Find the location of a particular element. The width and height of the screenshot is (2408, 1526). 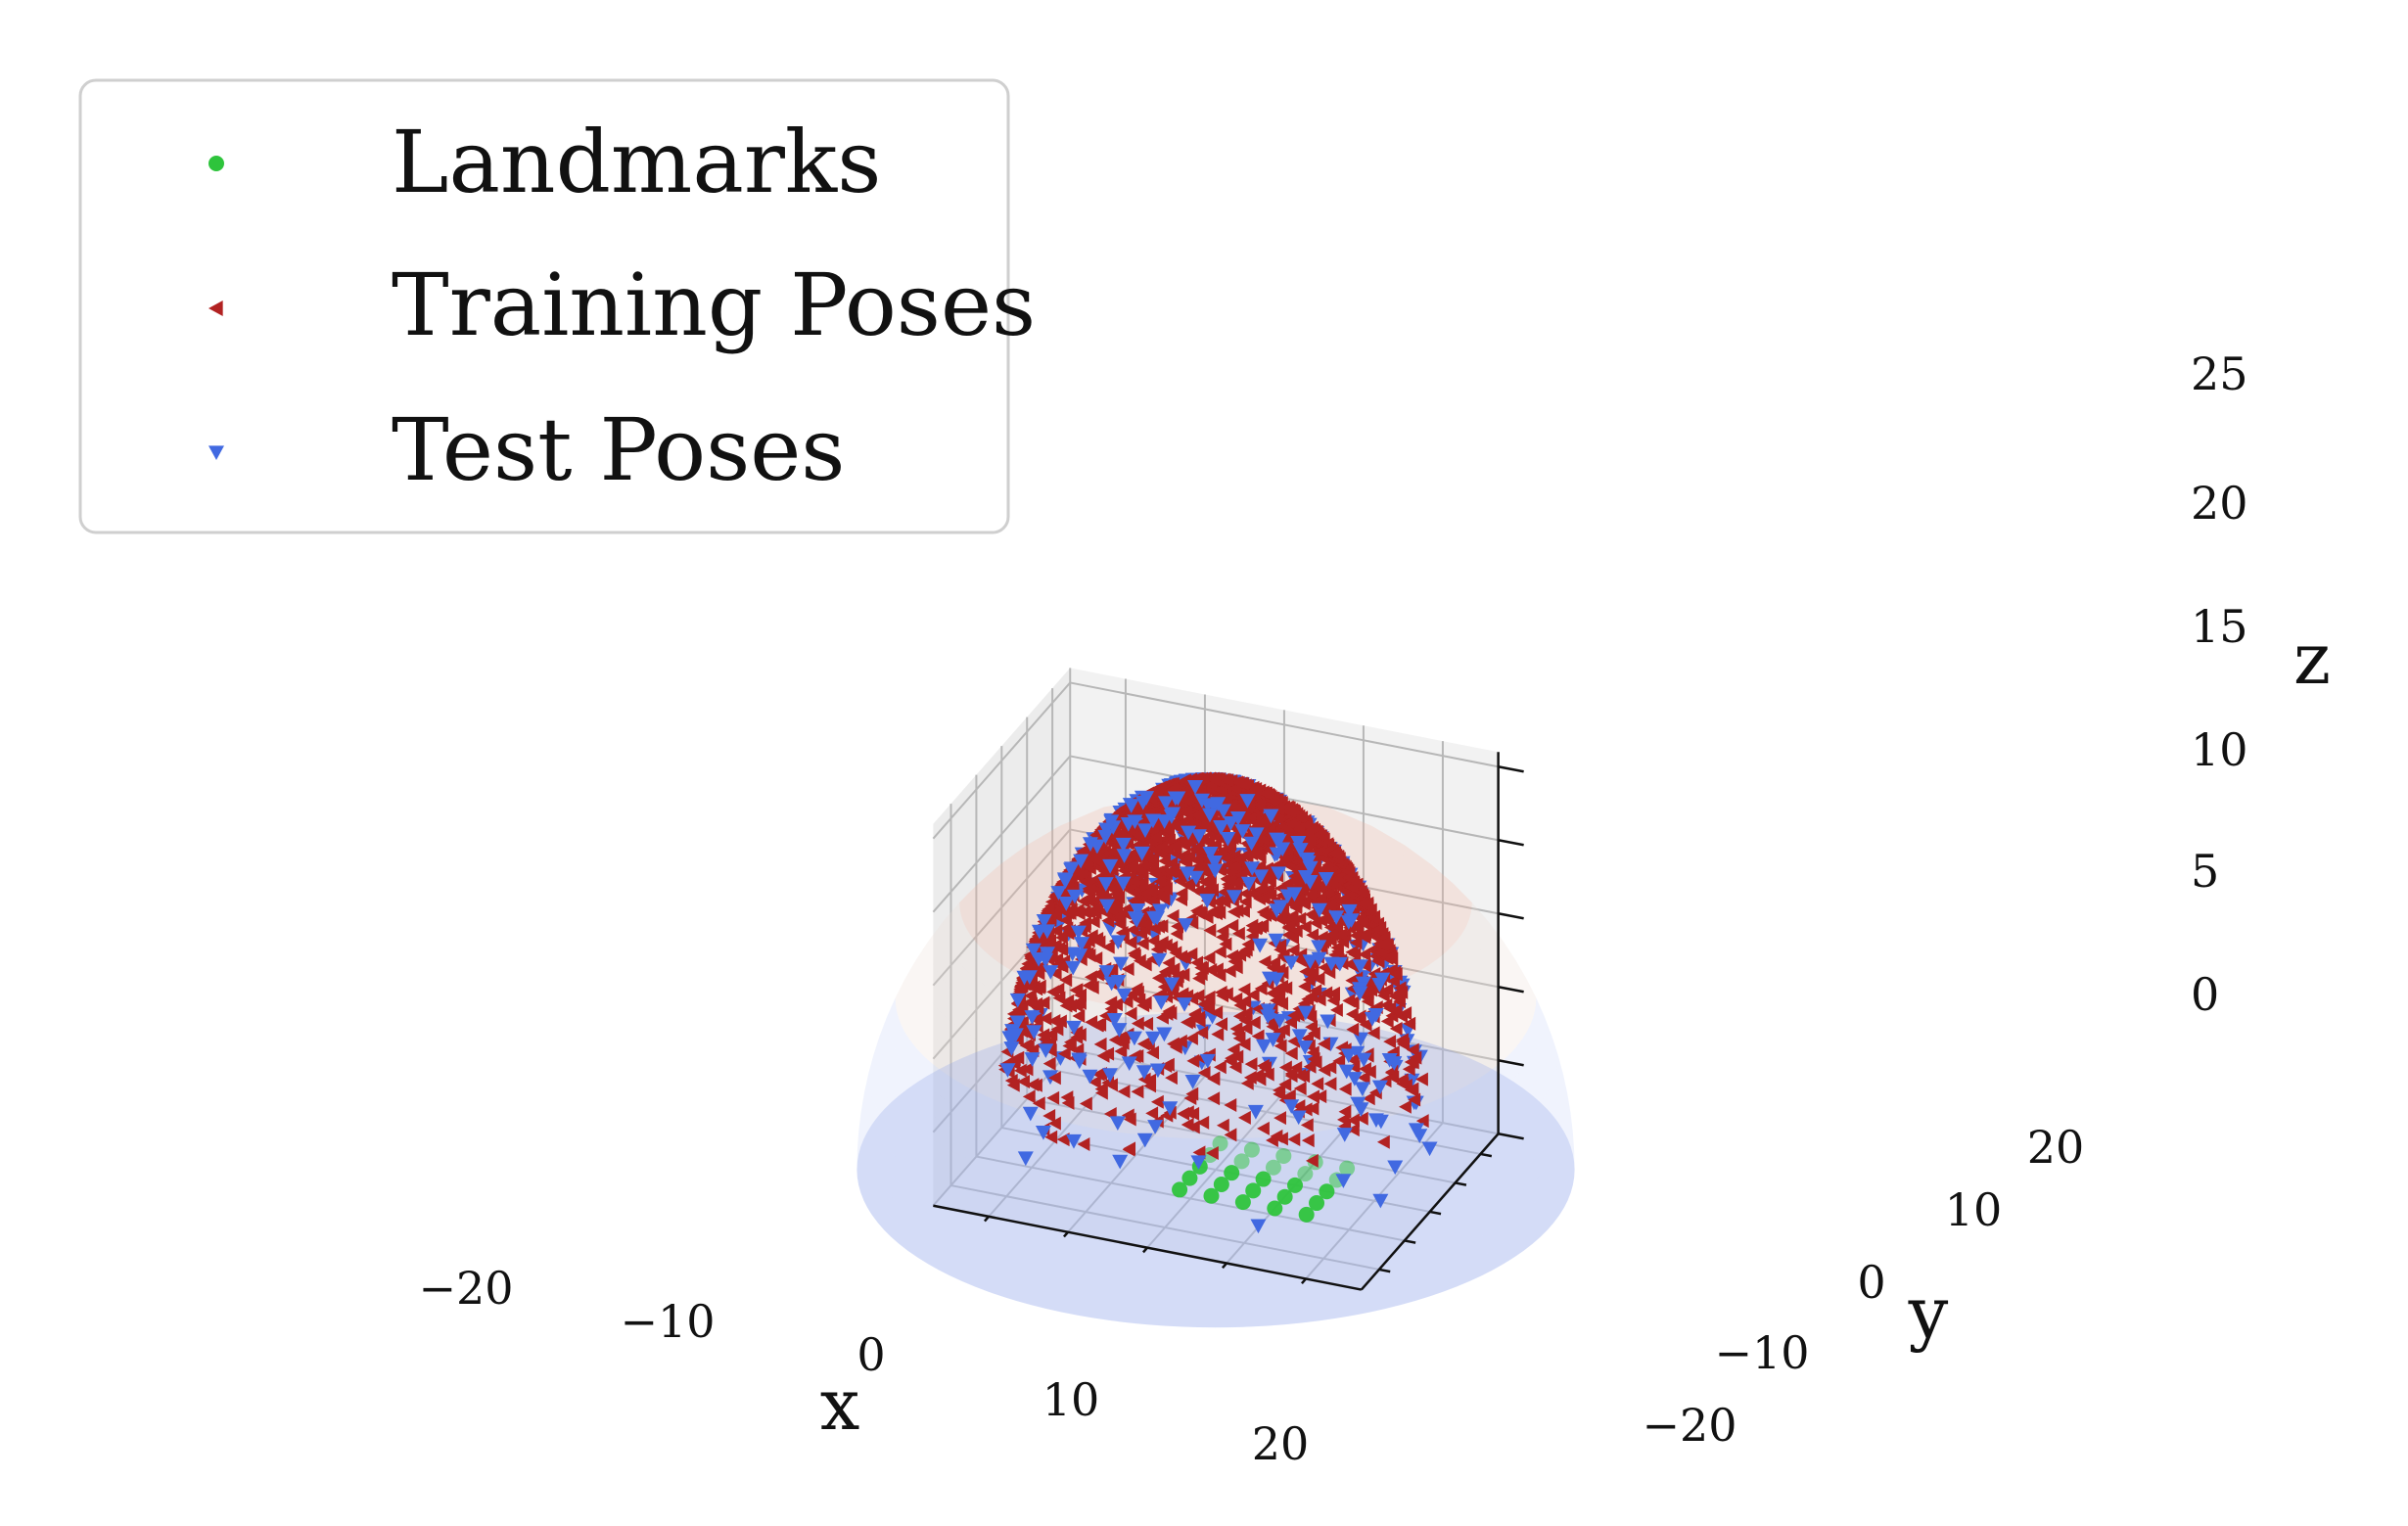

x-axis-title: x is located at coordinates (840, 1405).